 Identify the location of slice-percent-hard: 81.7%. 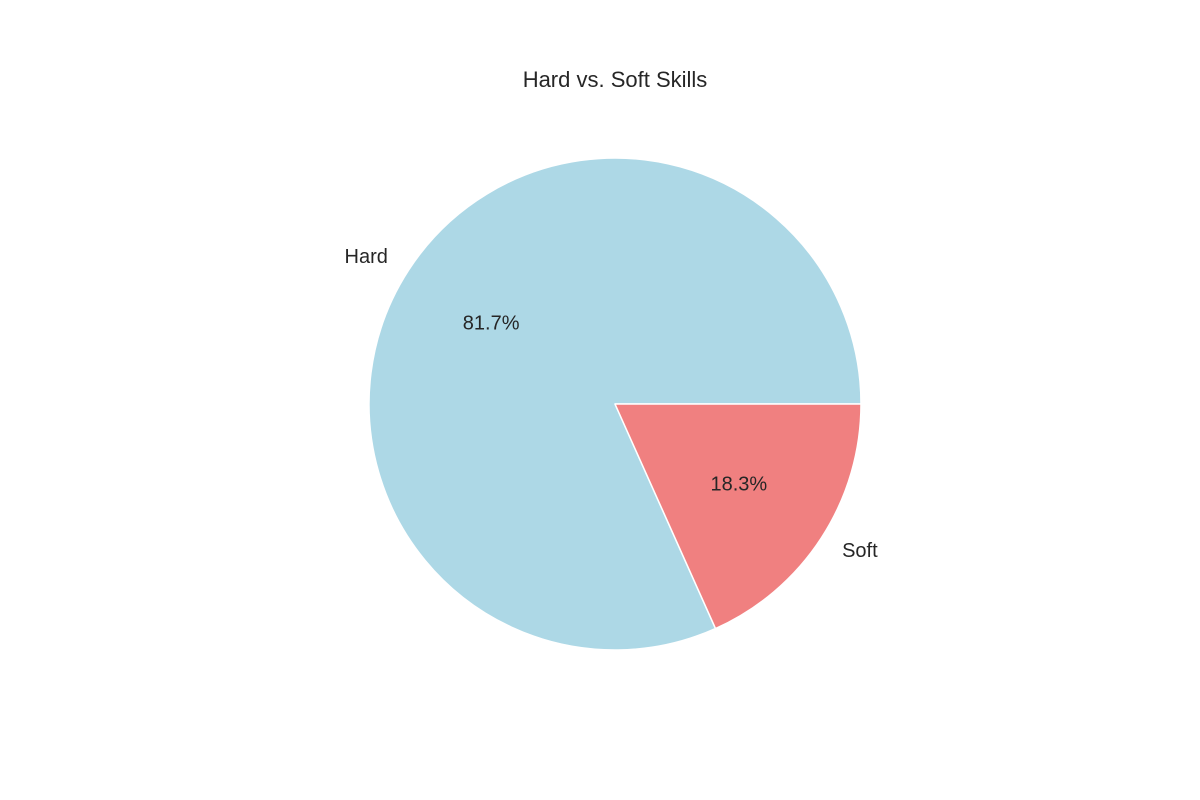
(491, 324).